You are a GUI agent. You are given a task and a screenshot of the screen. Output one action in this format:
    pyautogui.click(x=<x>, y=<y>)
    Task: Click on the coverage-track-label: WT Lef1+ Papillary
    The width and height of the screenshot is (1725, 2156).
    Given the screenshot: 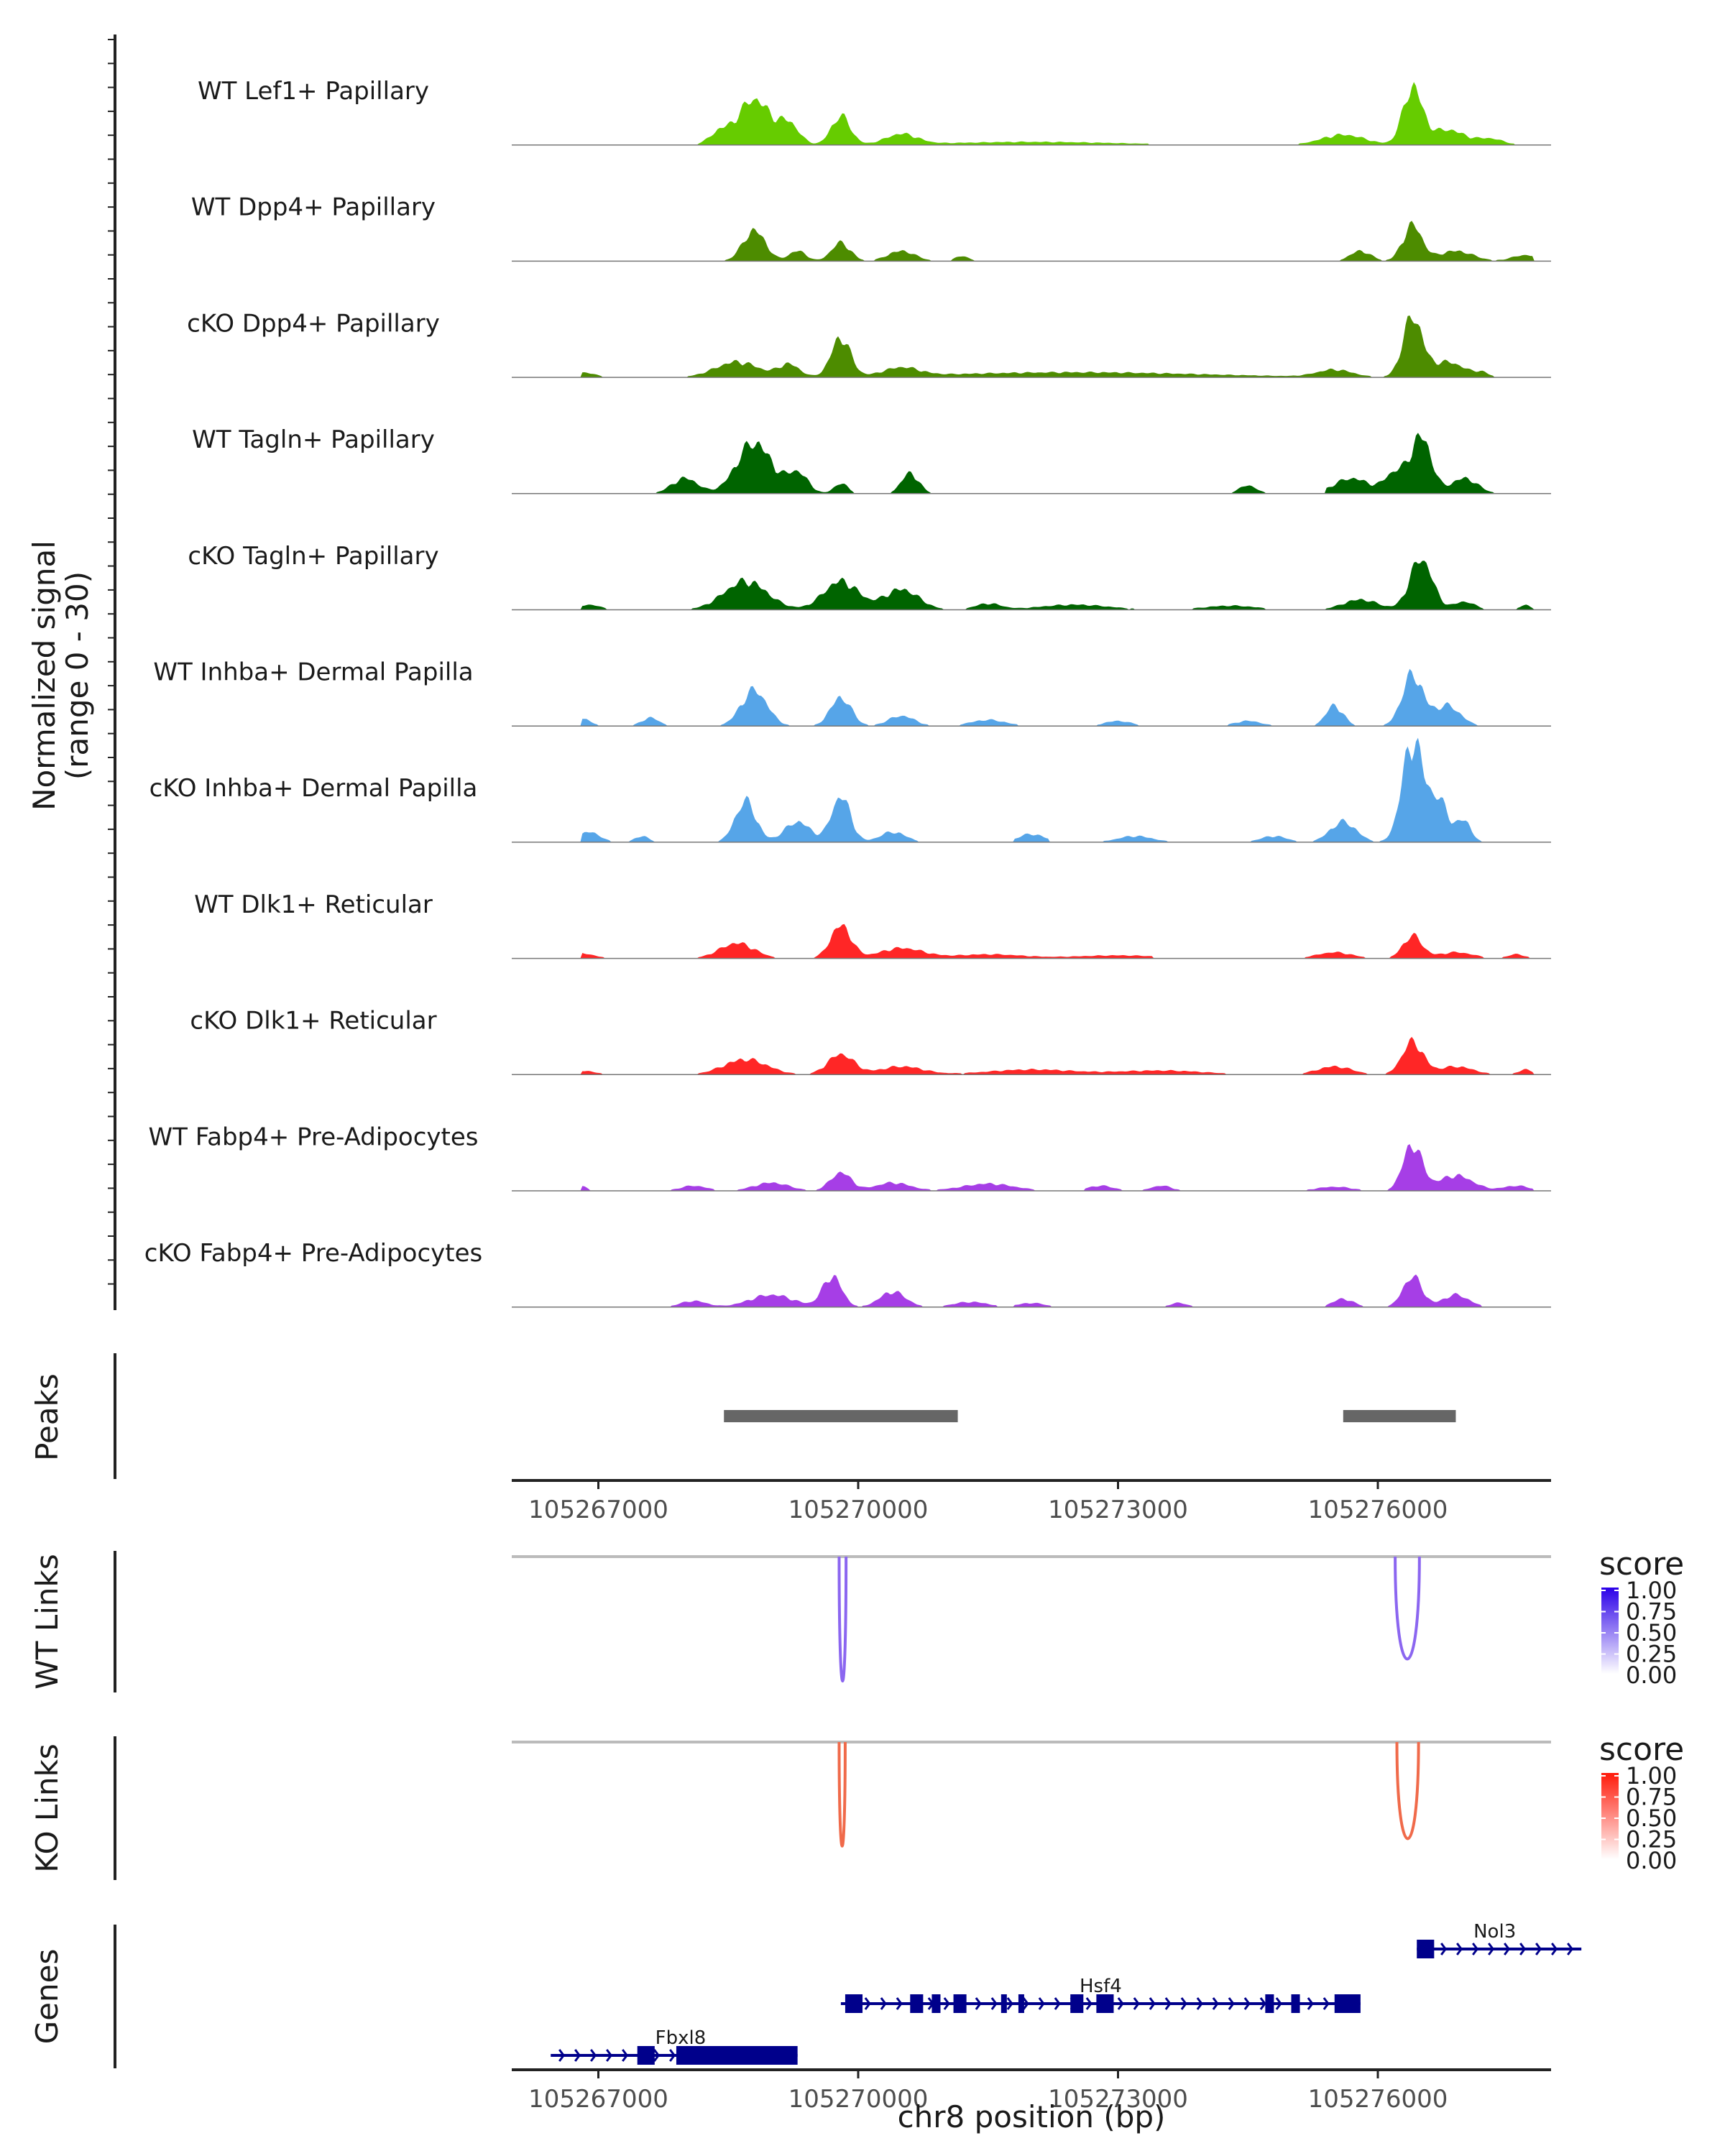 What is the action you would take?
    pyautogui.click(x=313, y=91)
    